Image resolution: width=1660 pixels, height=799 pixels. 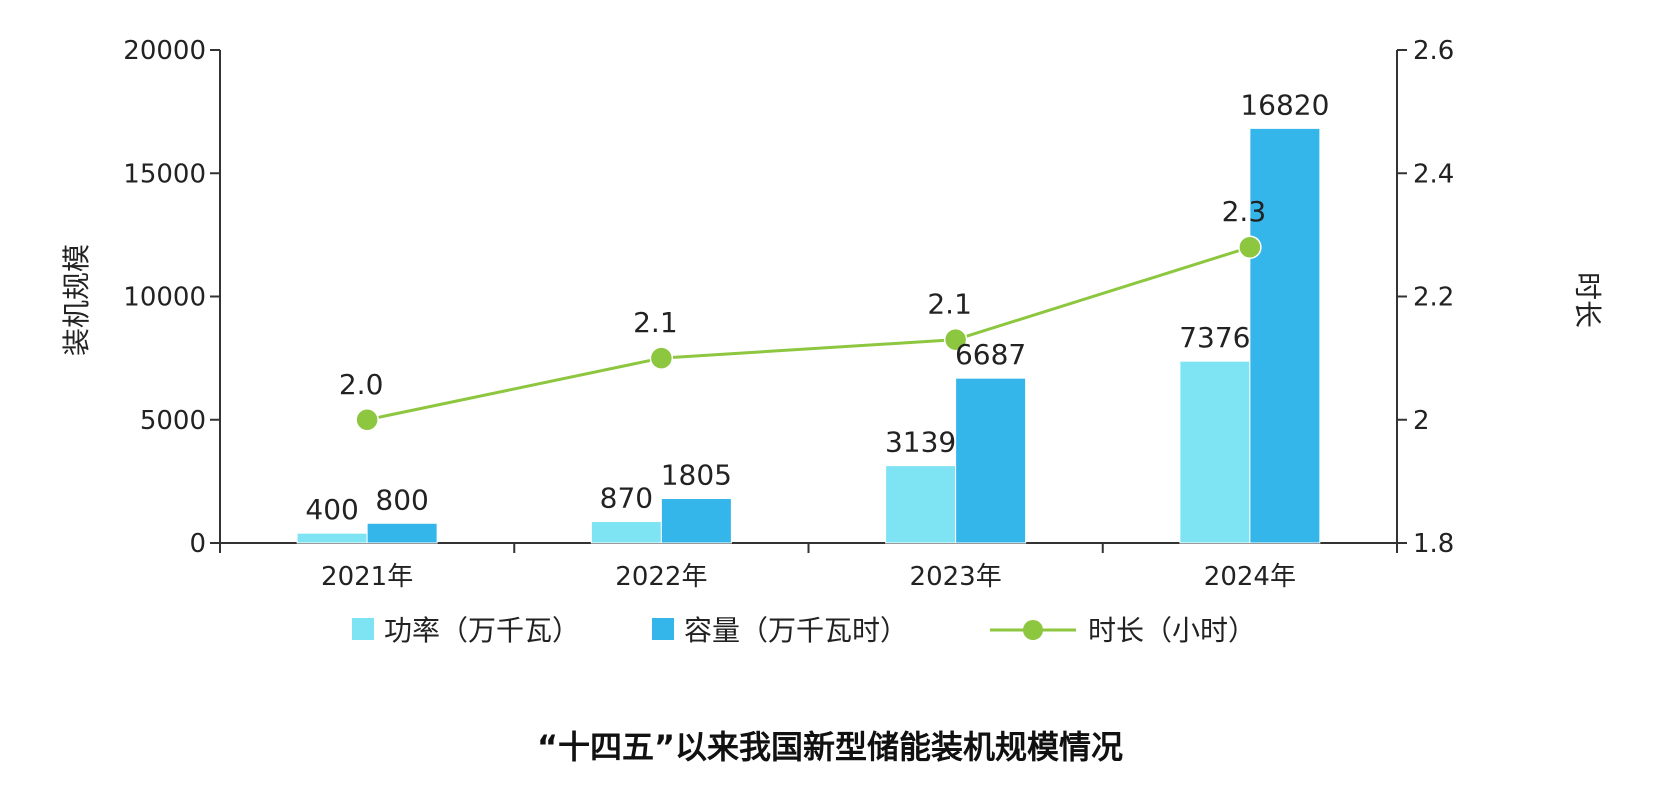 What do you see at coordinates (173, 421) in the screenshot?
I see `y-tick-label: 5000` at bounding box center [173, 421].